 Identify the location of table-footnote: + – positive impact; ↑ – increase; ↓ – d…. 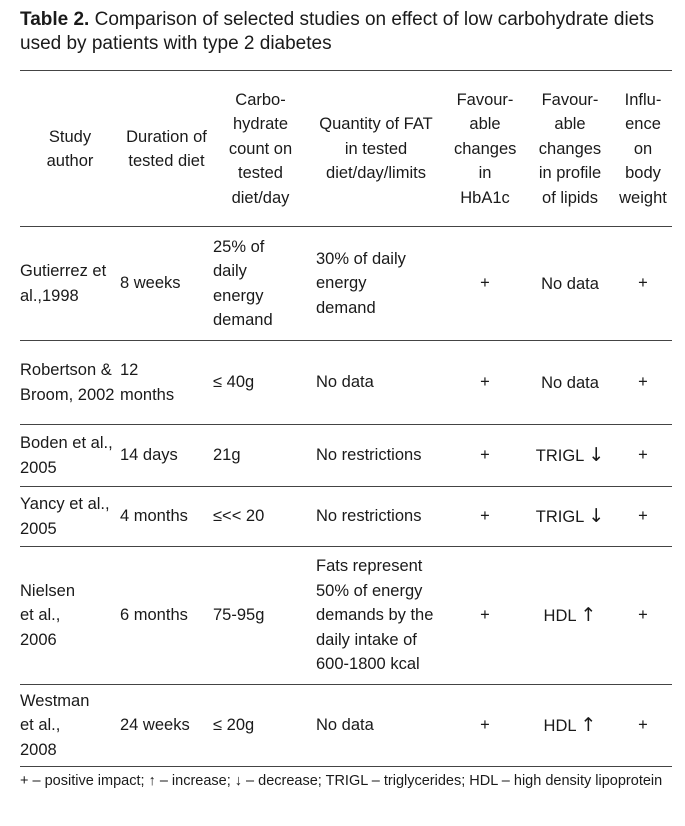
(341, 781).